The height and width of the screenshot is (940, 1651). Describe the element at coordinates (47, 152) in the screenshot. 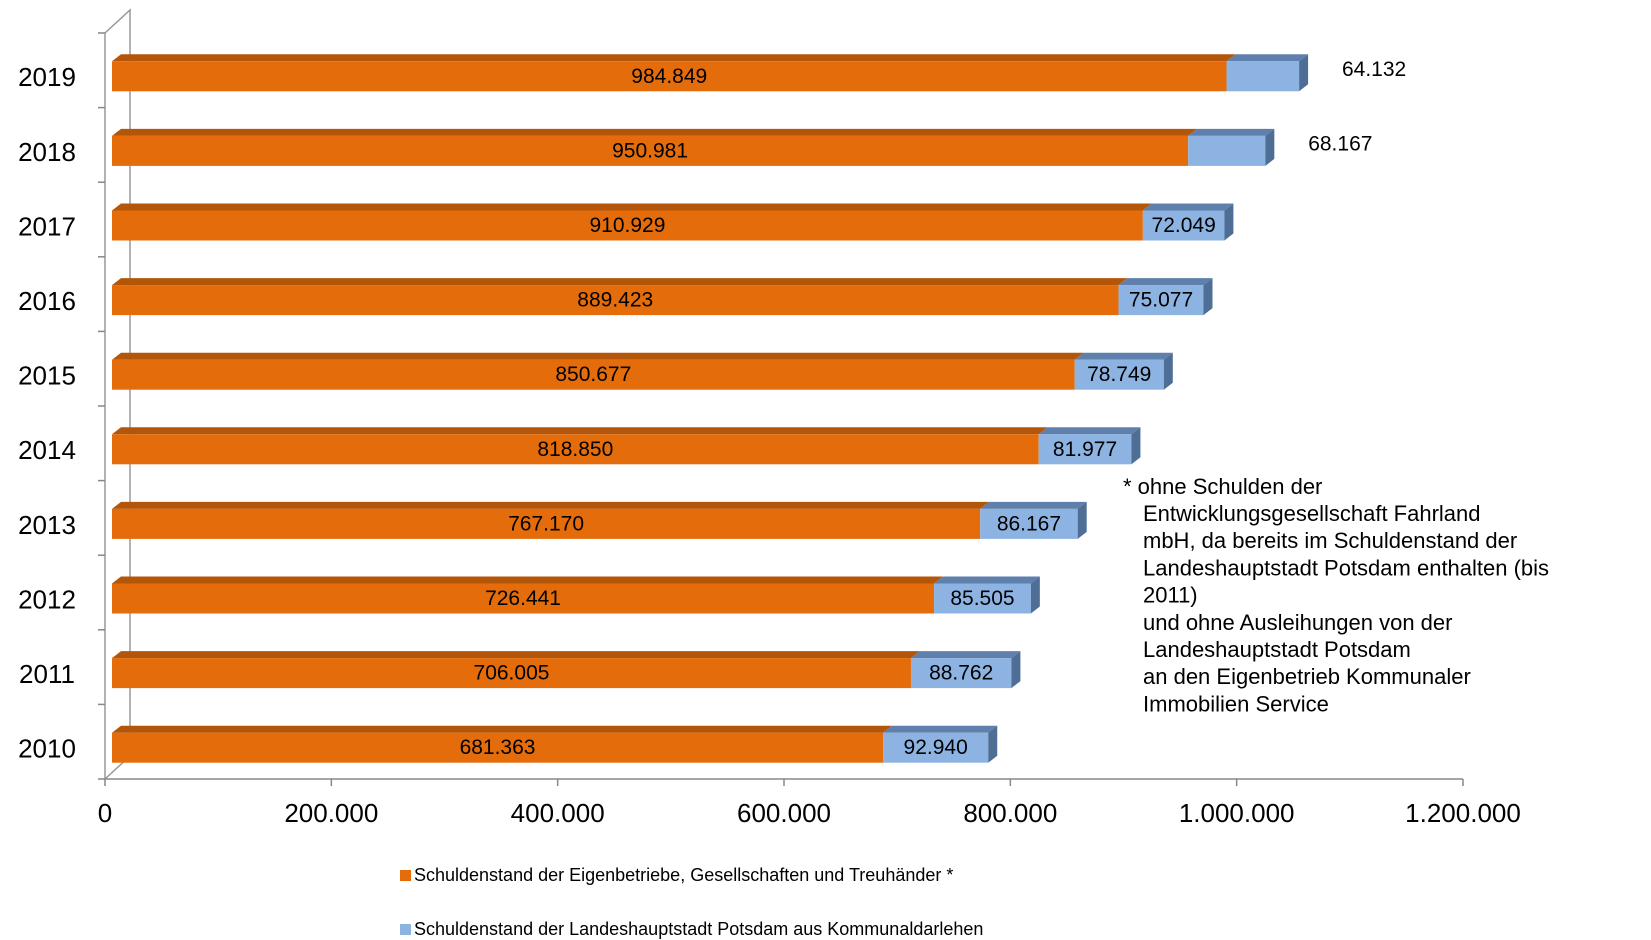

I see `y-tick-label: 2018` at that location.